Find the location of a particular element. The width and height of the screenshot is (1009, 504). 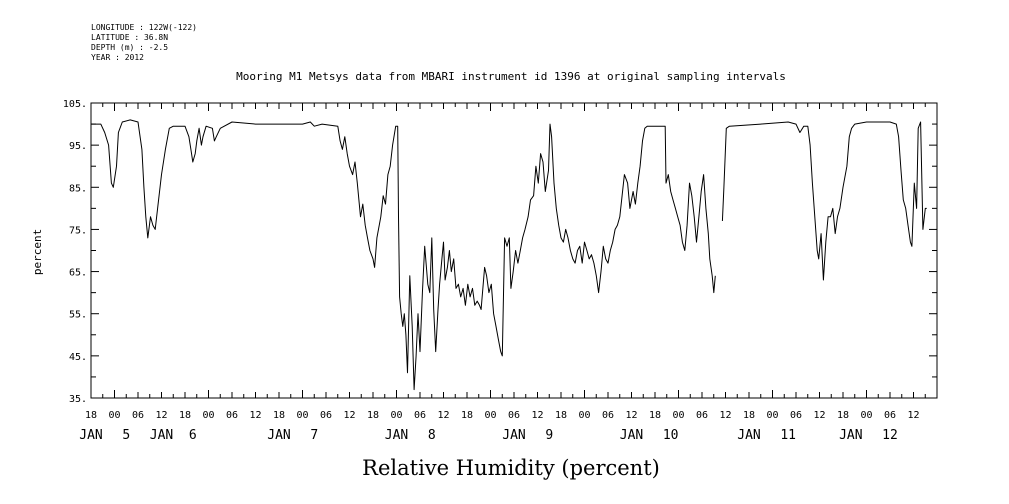

meta-year: YEAR : 2012 is located at coordinates (117, 57).